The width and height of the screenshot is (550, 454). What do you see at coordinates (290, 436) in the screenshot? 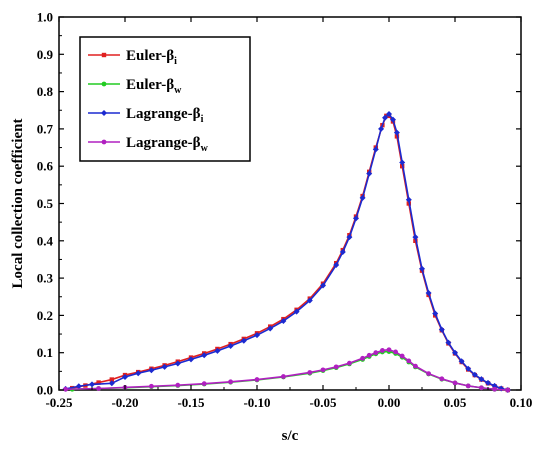
I see `x-axis-label: s/c` at bounding box center [290, 436].